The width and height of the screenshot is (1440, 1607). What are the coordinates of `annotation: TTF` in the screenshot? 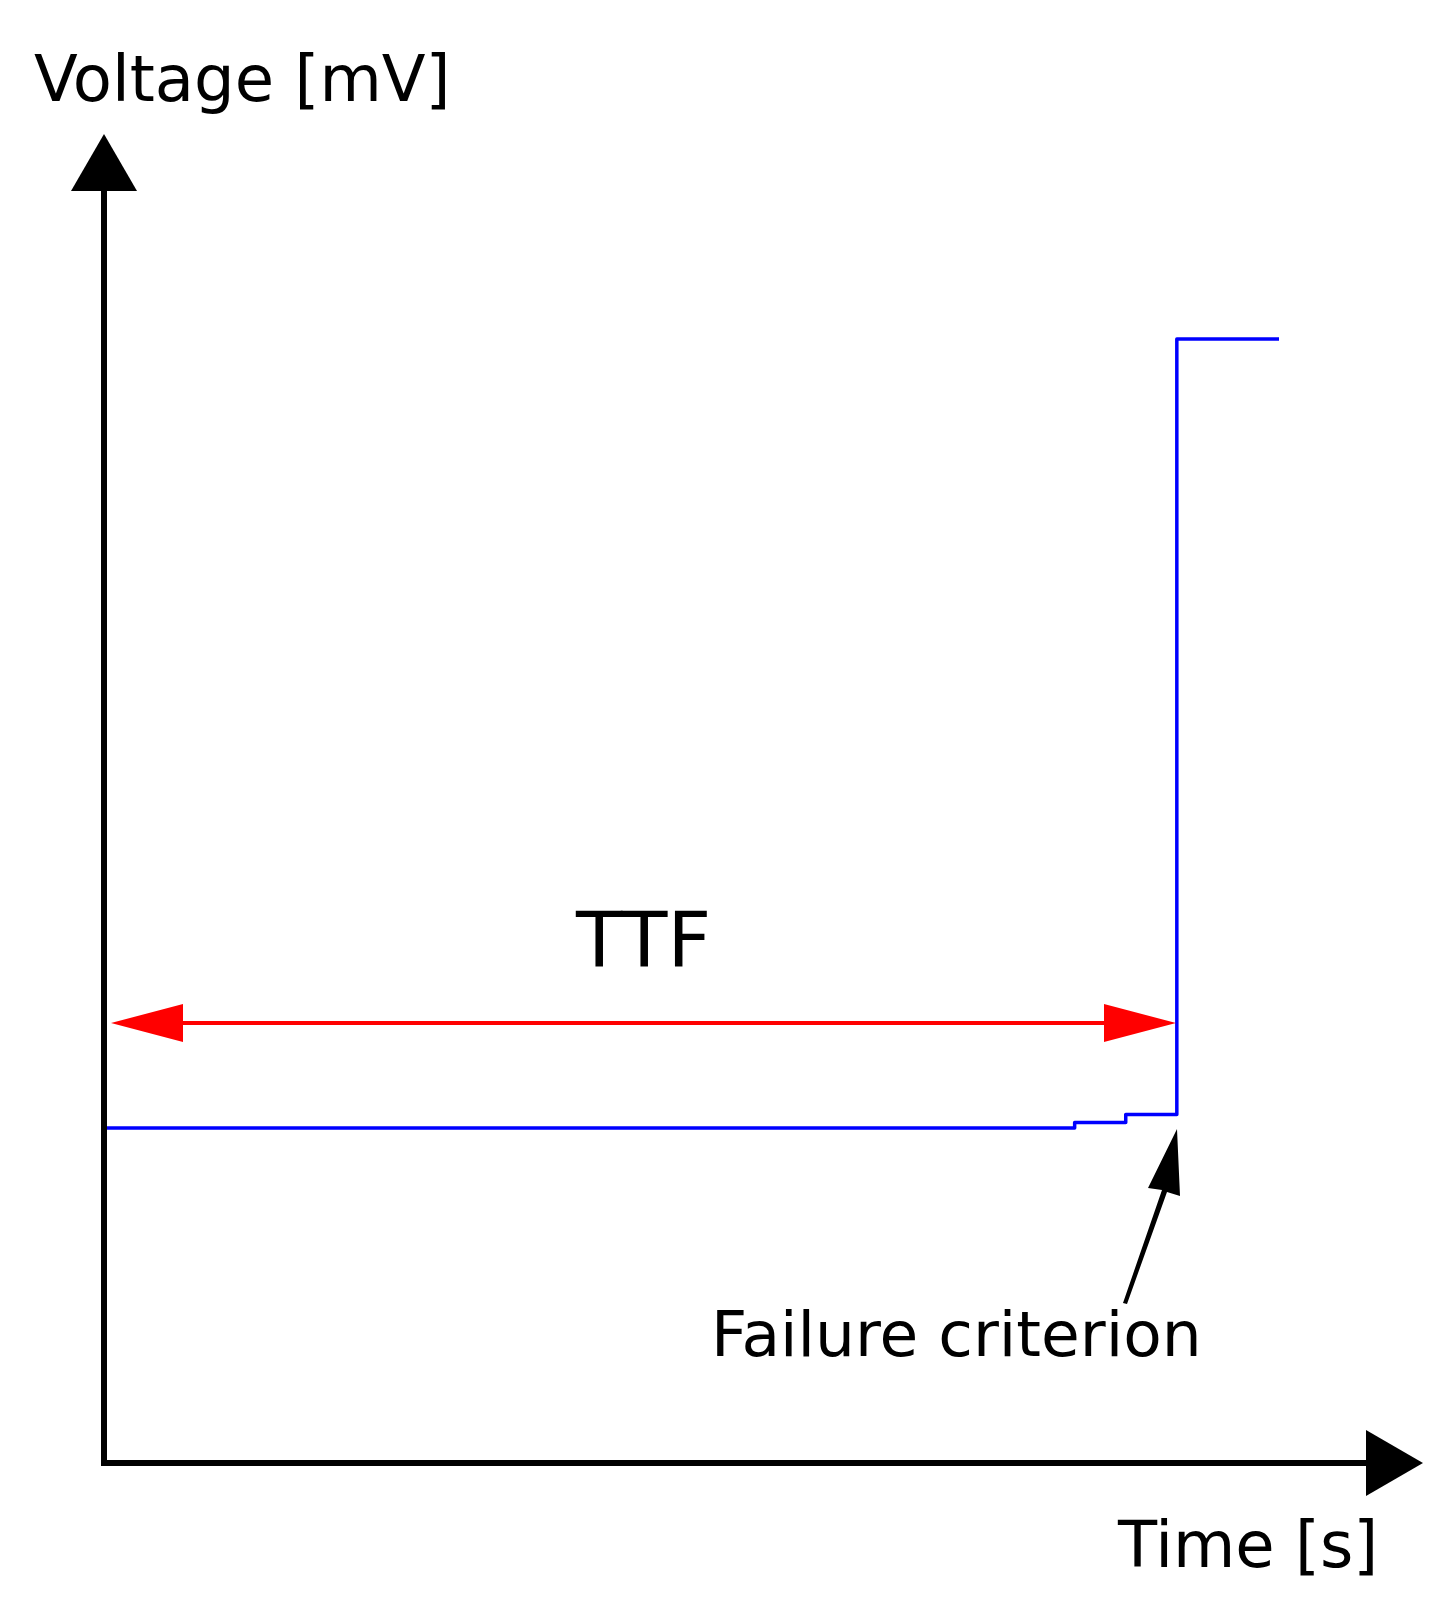 It's located at (644, 940).